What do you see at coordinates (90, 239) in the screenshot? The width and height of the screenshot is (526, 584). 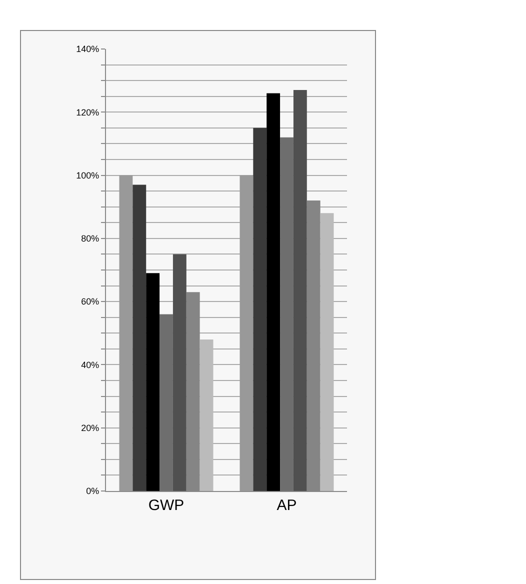 I see `y-tick-label: 80%` at bounding box center [90, 239].